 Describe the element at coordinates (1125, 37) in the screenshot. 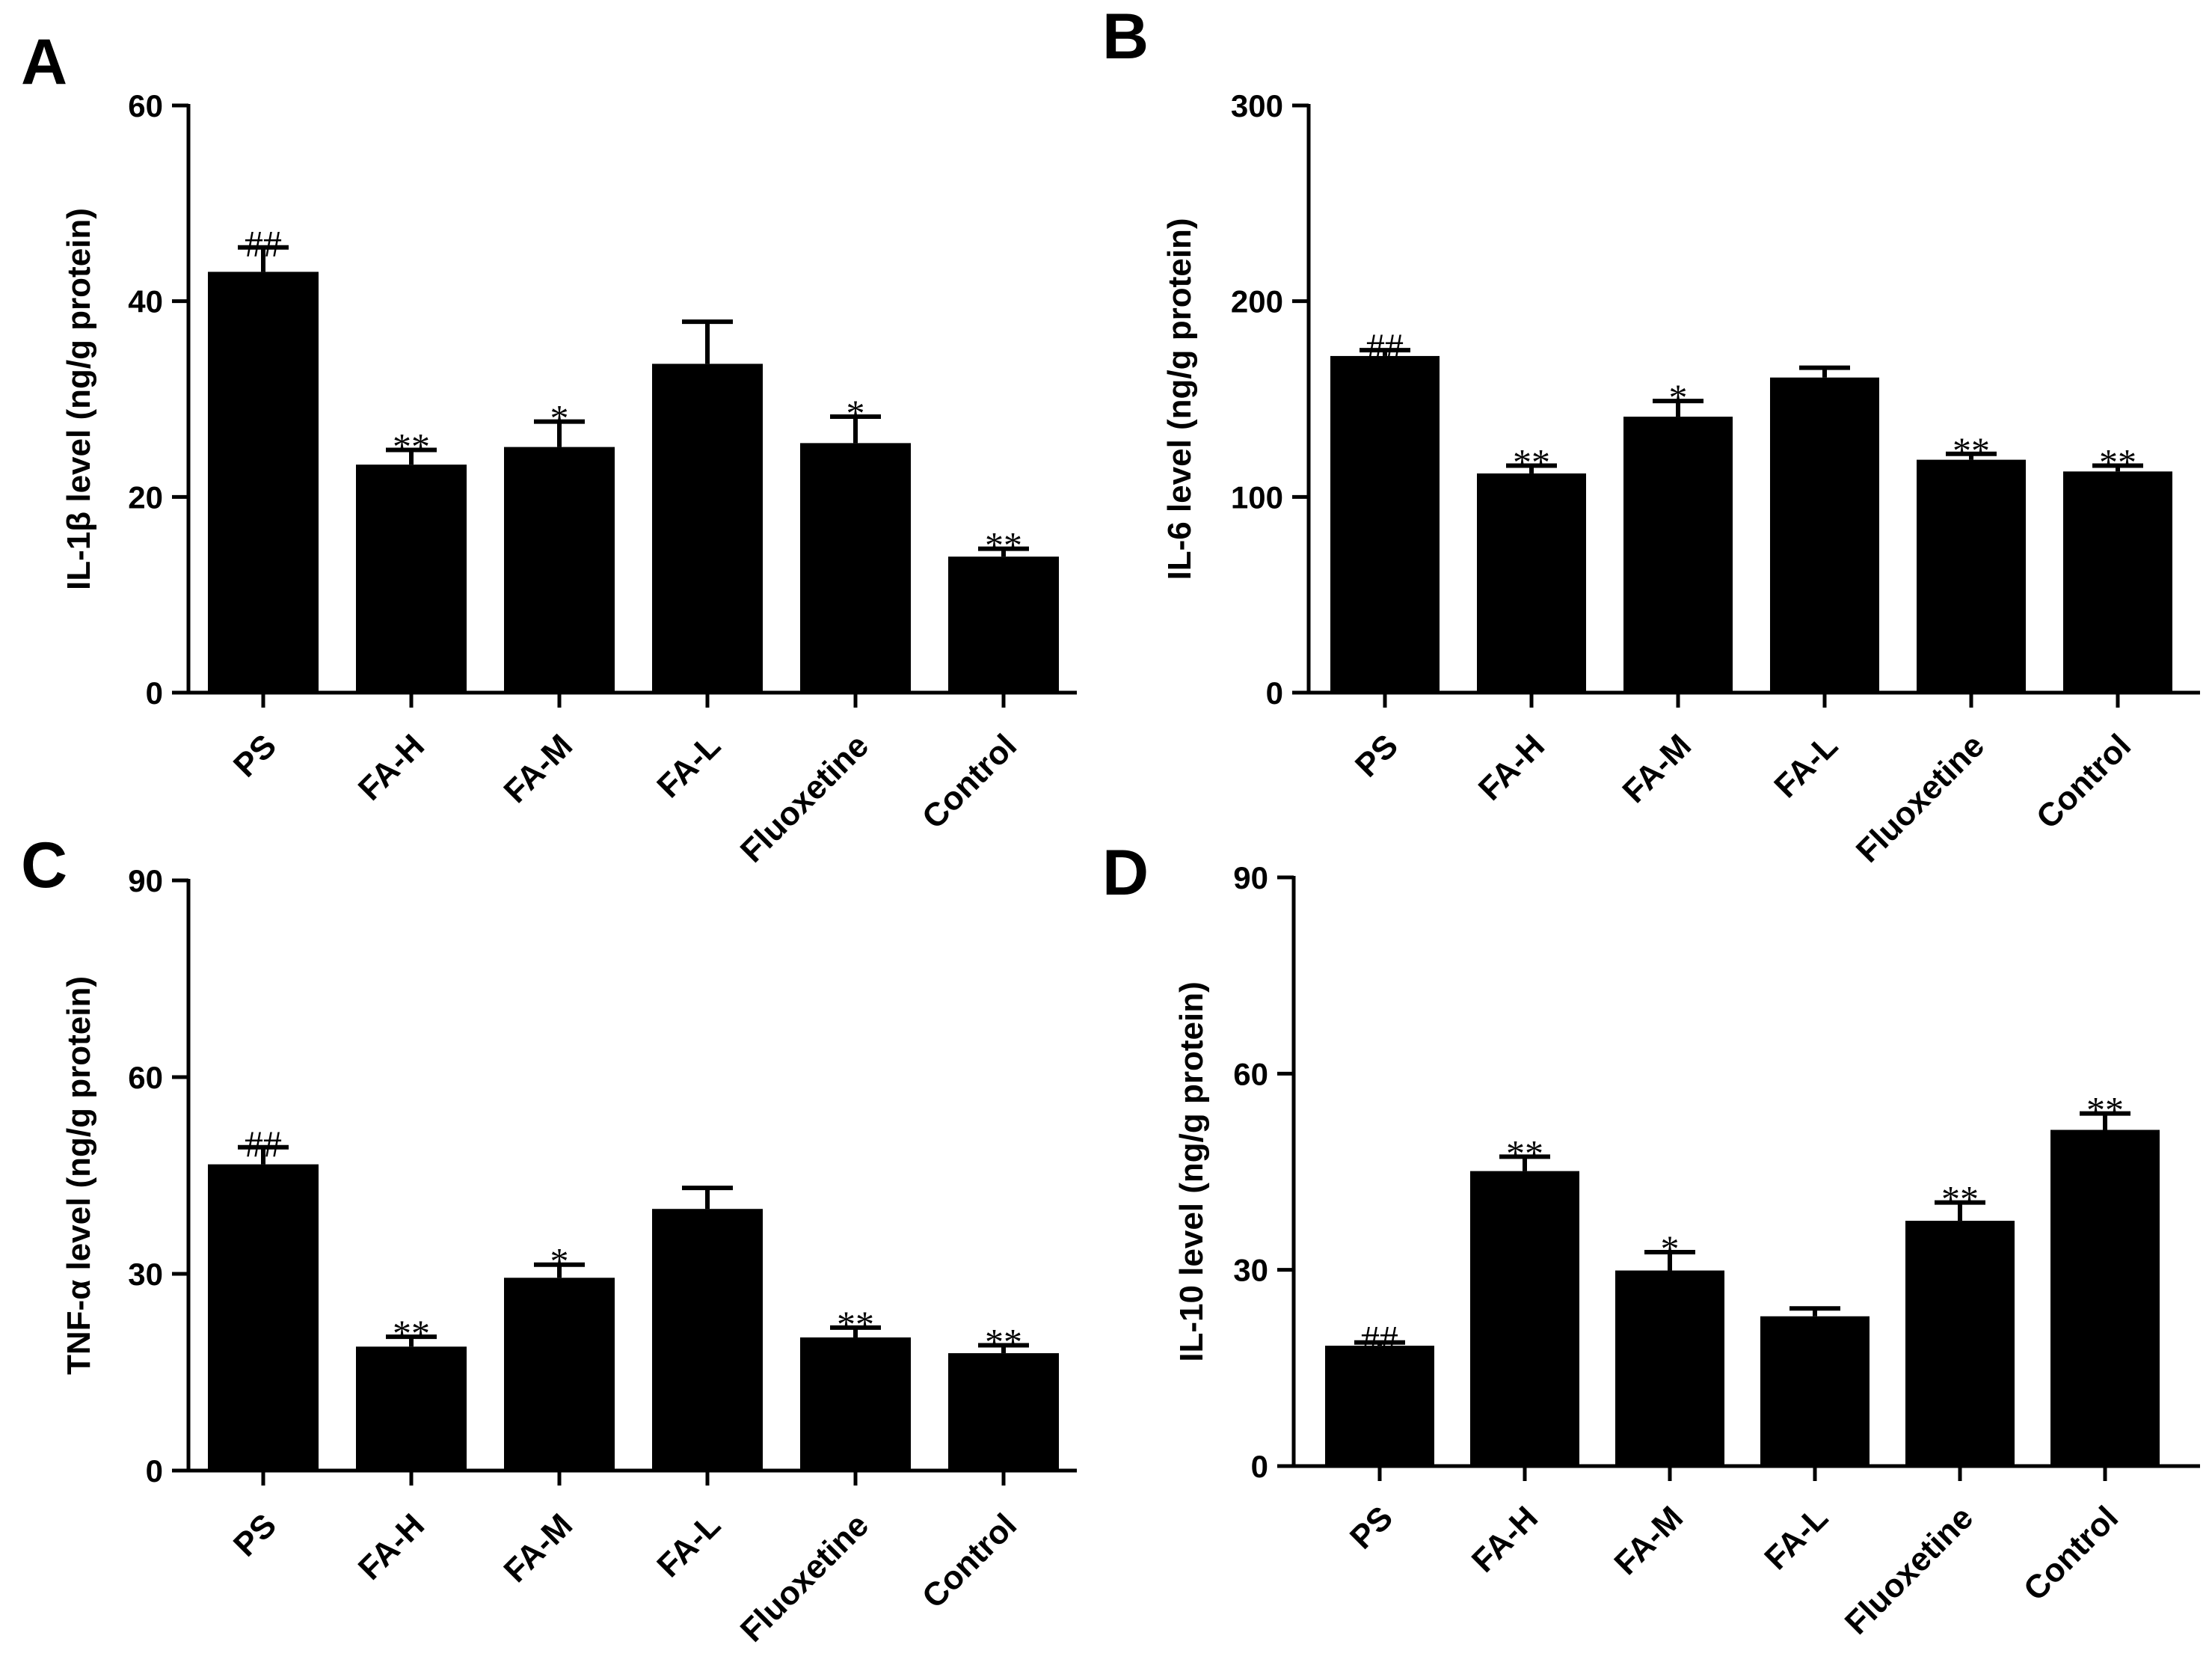

I see `panel-letter: B` at that location.